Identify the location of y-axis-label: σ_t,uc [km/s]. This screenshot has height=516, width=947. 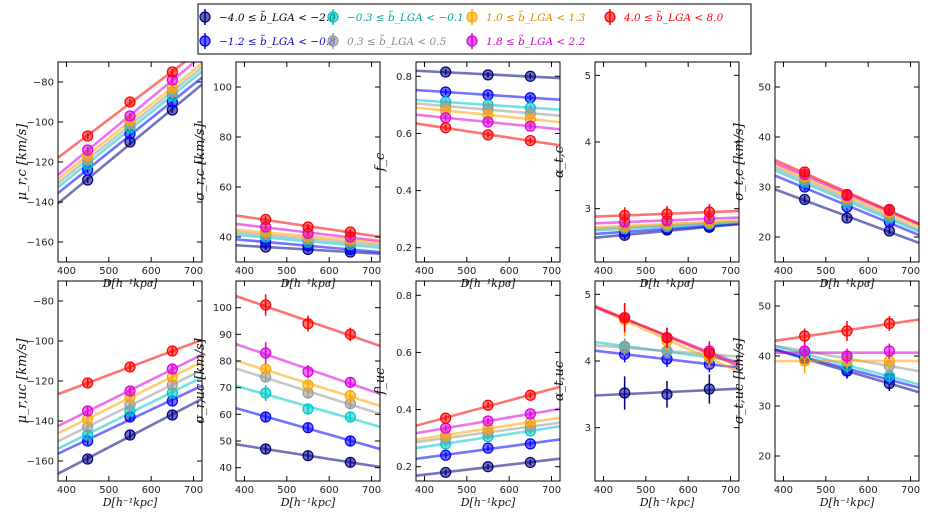
(739, 380).